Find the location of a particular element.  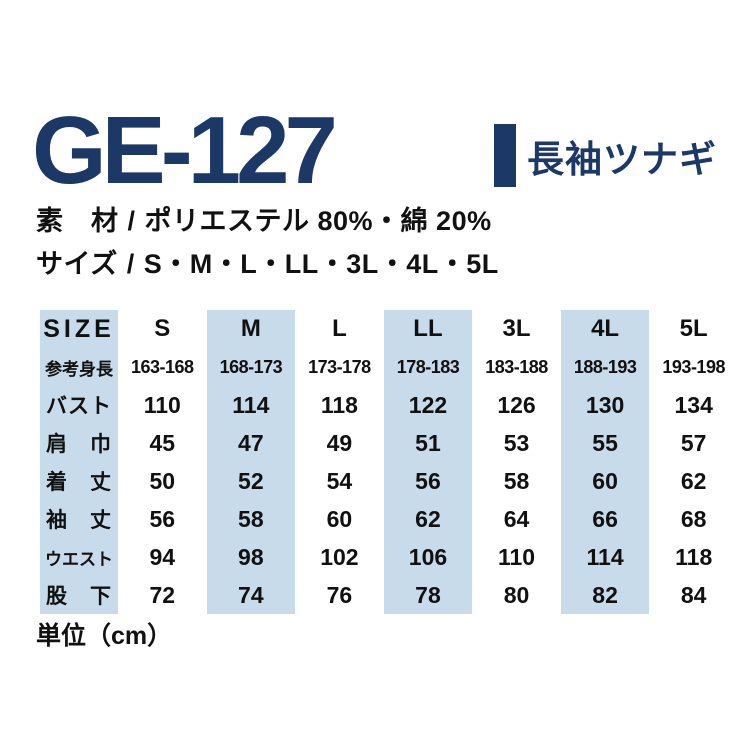

product-name: 長袖ツナギ is located at coordinates (622, 159).